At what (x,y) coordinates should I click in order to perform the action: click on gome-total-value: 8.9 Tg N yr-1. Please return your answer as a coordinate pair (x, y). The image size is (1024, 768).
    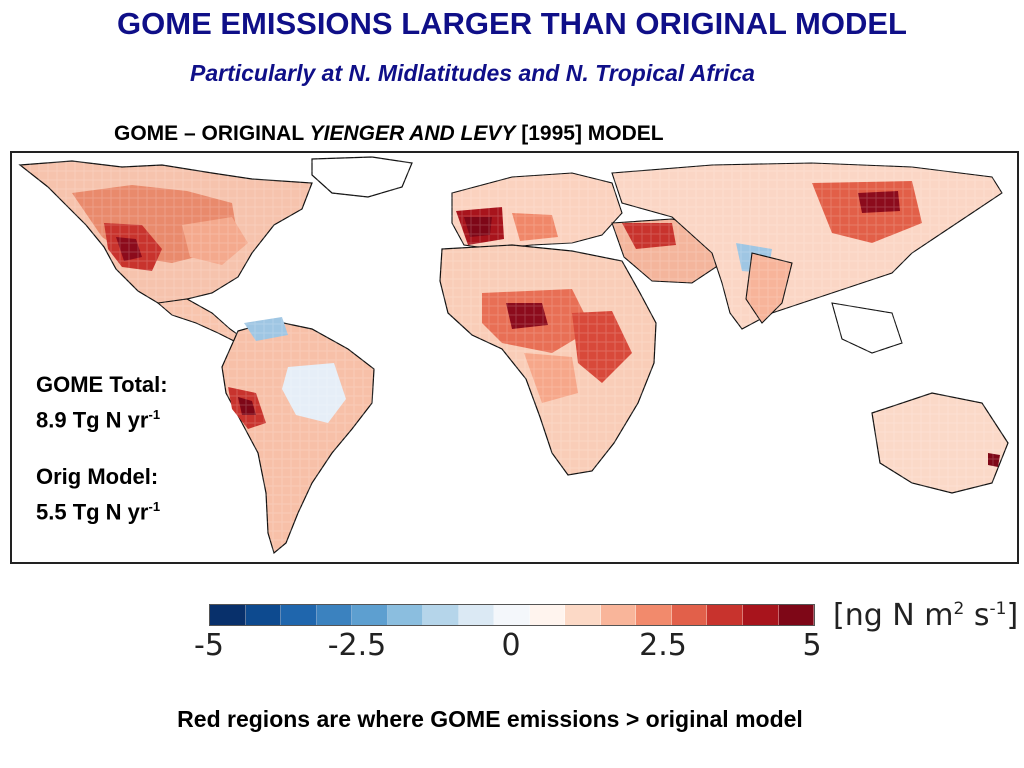
    Looking at the image, I should click on (102, 417).